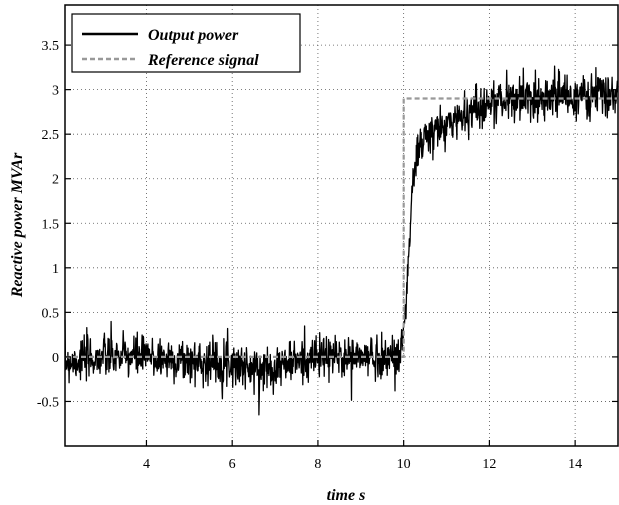  I want to click on x-tick-label: 12, so click(489, 464).